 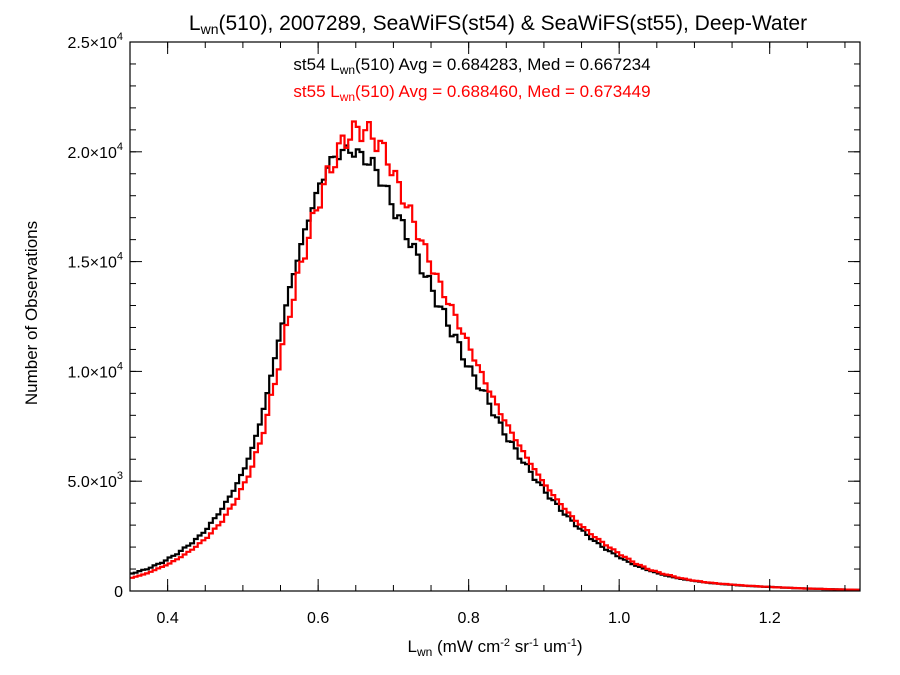 What do you see at coordinates (95, 316) in the screenshot?
I see `y-tick-labels: 0 5.0×10³ 1.0×10⁴ 1.5×10⁴ 2.0×10⁴ 2.5×10⁴` at bounding box center [95, 316].